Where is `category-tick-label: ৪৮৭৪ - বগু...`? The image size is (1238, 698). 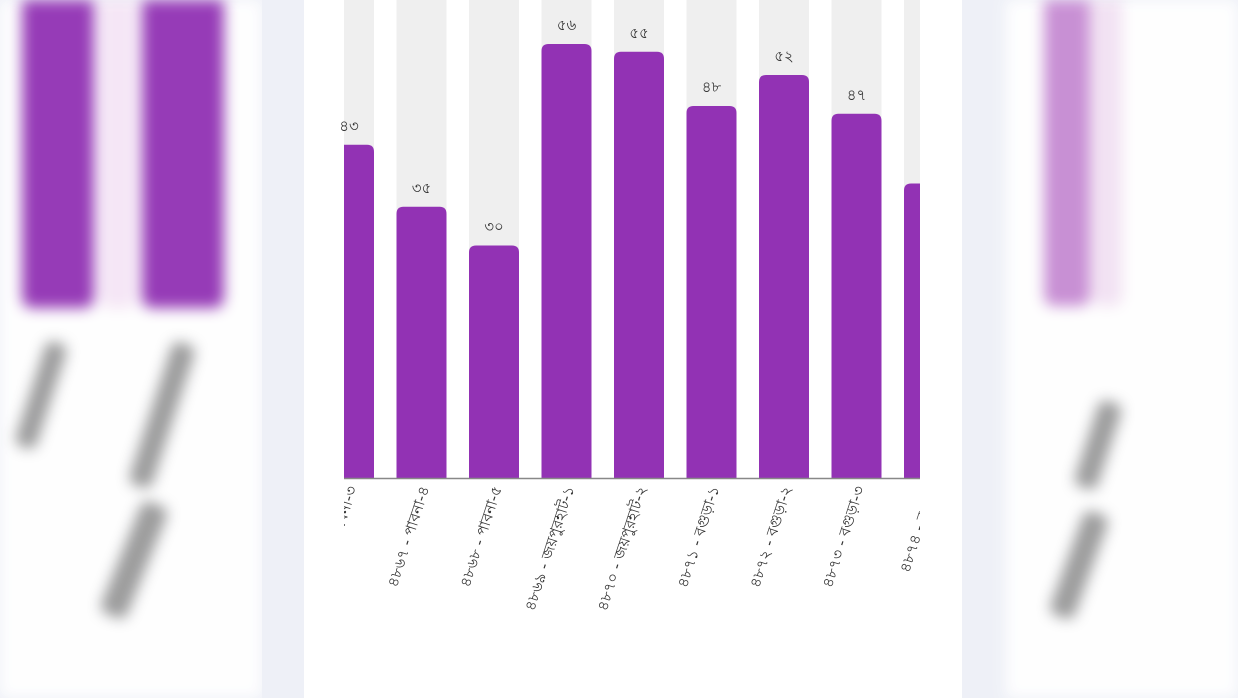
category-tick-label: ৪৮৭৪ - বগু... is located at coordinates (918, 529).